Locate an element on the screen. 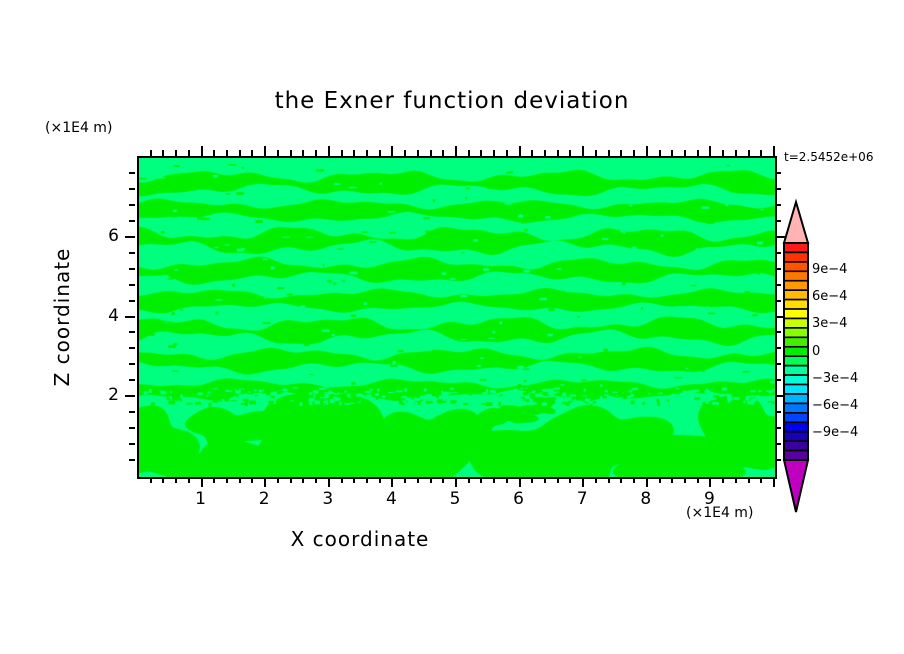 The width and height of the screenshot is (904, 654). y-tick-label: 6 is located at coordinates (113, 235).